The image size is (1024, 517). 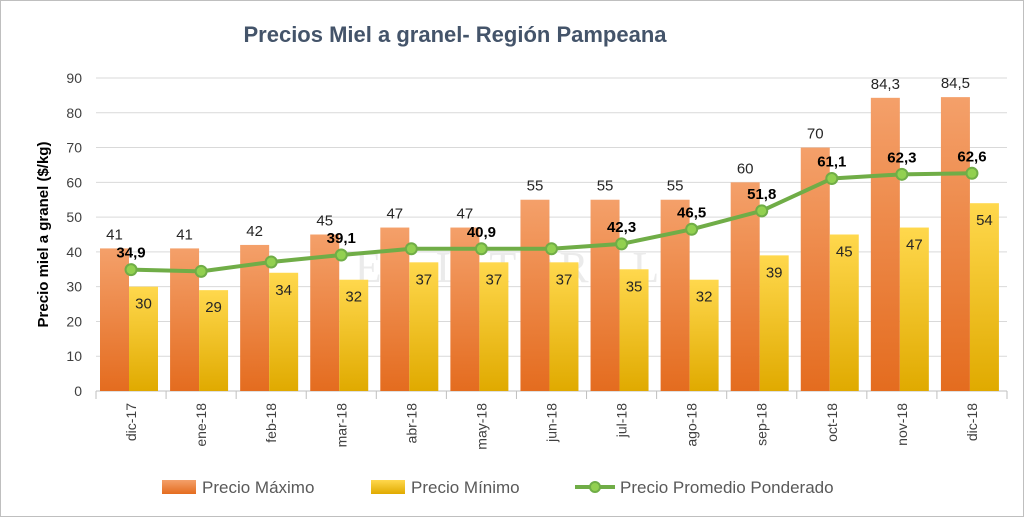 What do you see at coordinates (213, 307) in the screenshot?
I see `data-label-precio-minimo: 29` at bounding box center [213, 307].